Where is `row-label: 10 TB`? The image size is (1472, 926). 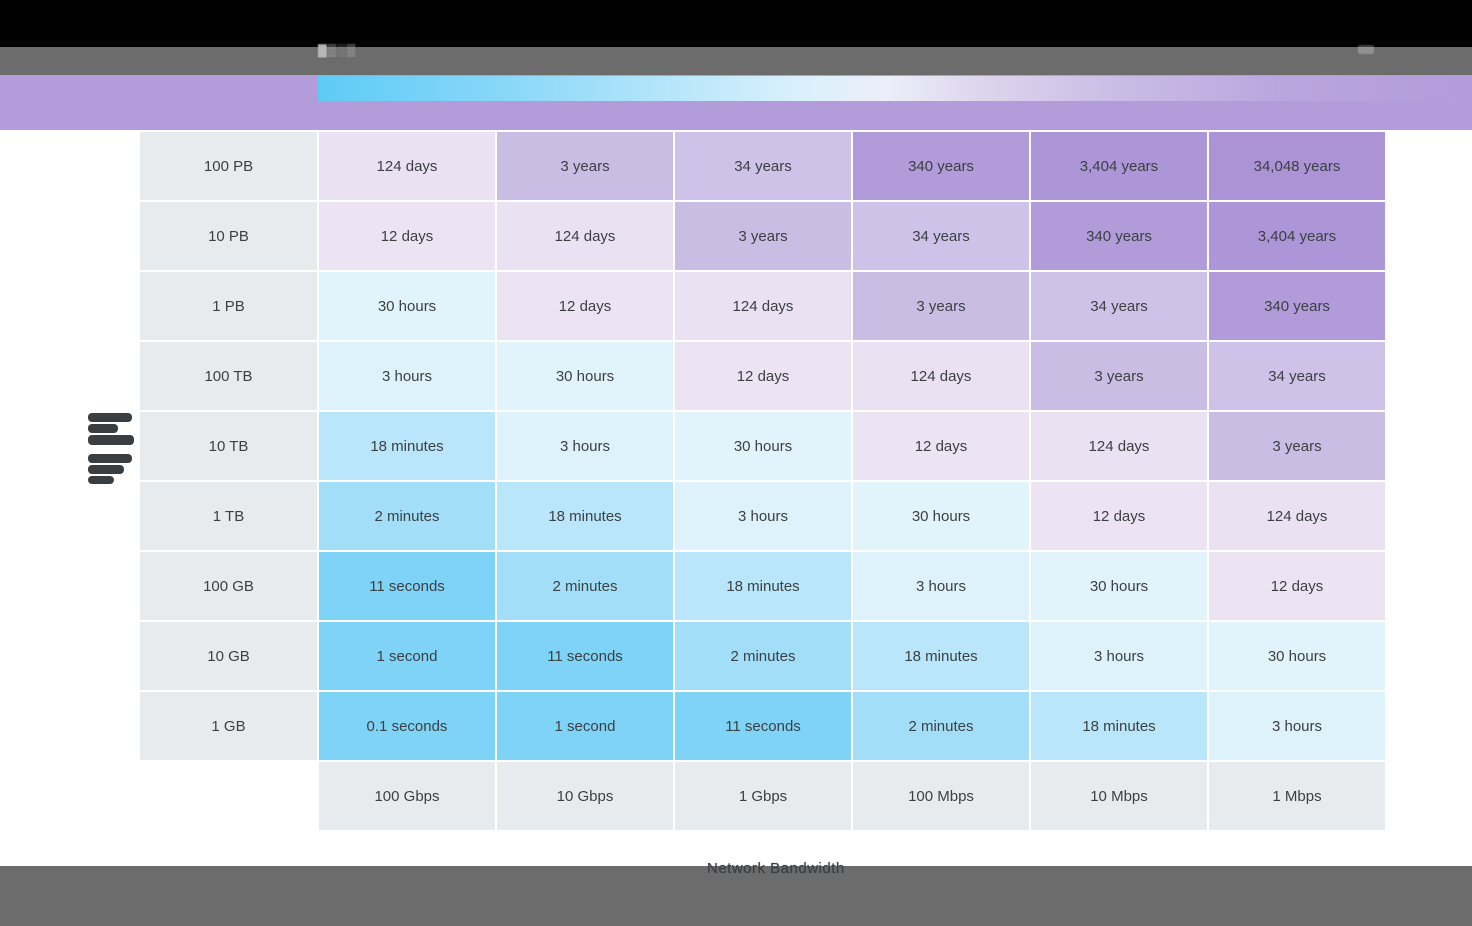 row-label: 10 TB is located at coordinates (228, 446).